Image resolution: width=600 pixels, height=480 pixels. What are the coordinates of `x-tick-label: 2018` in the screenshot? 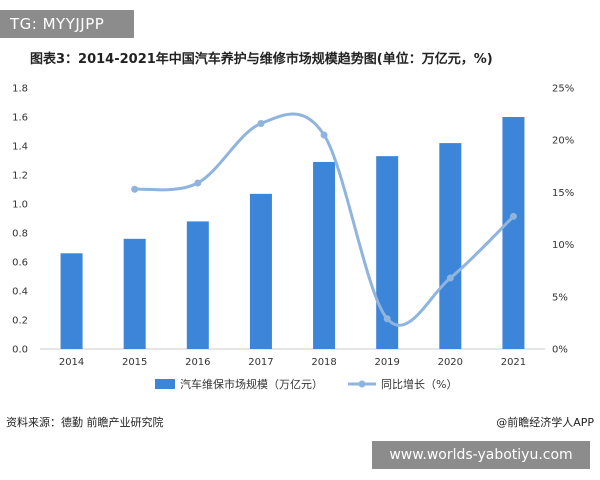 It's located at (323, 362).